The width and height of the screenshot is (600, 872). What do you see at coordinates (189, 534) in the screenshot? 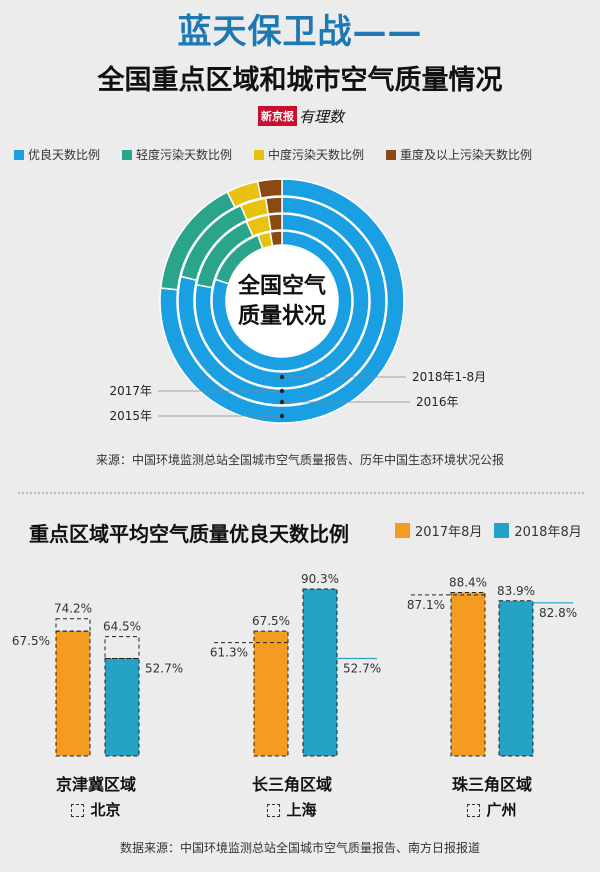
I see `bar-chart-title: 重点区域平均空气质量优良天数比例` at bounding box center [189, 534].